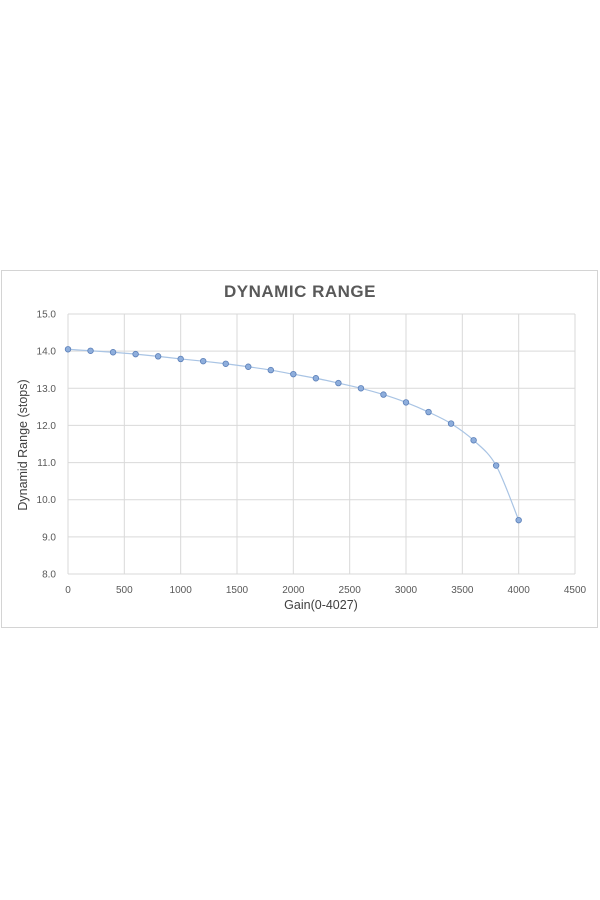 Image resolution: width=600 pixels, height=900 pixels. What do you see at coordinates (181, 590) in the screenshot?
I see `x-tick-label: 1000` at bounding box center [181, 590].